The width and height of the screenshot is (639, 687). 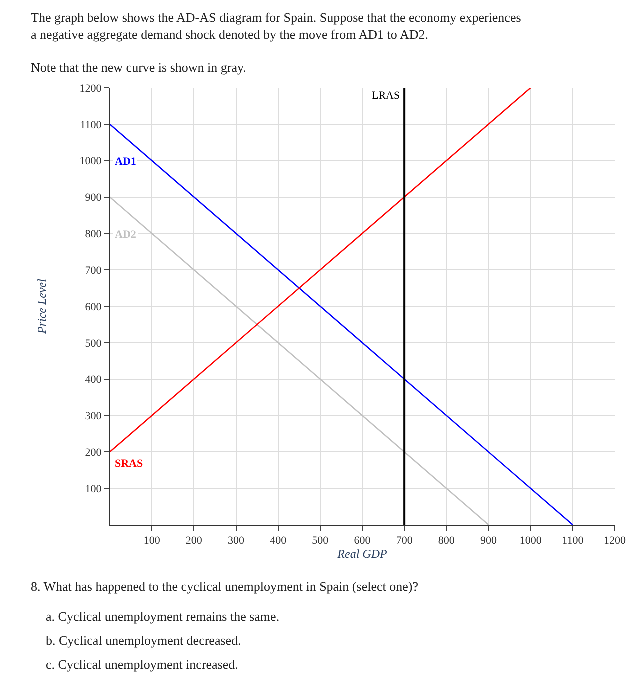 I want to click on y-tick-label: 500, so click(x=93, y=344).